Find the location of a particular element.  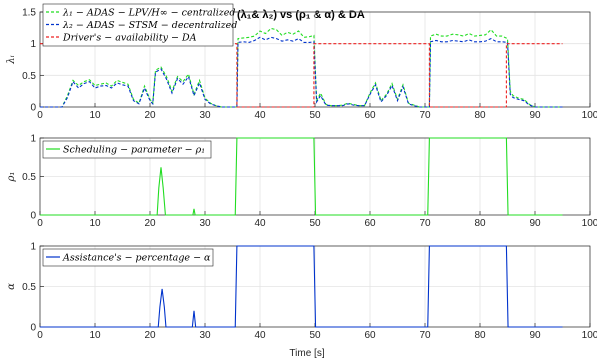

legend-entry: Scheduling − parameter − ρ₁ is located at coordinates (134, 150).